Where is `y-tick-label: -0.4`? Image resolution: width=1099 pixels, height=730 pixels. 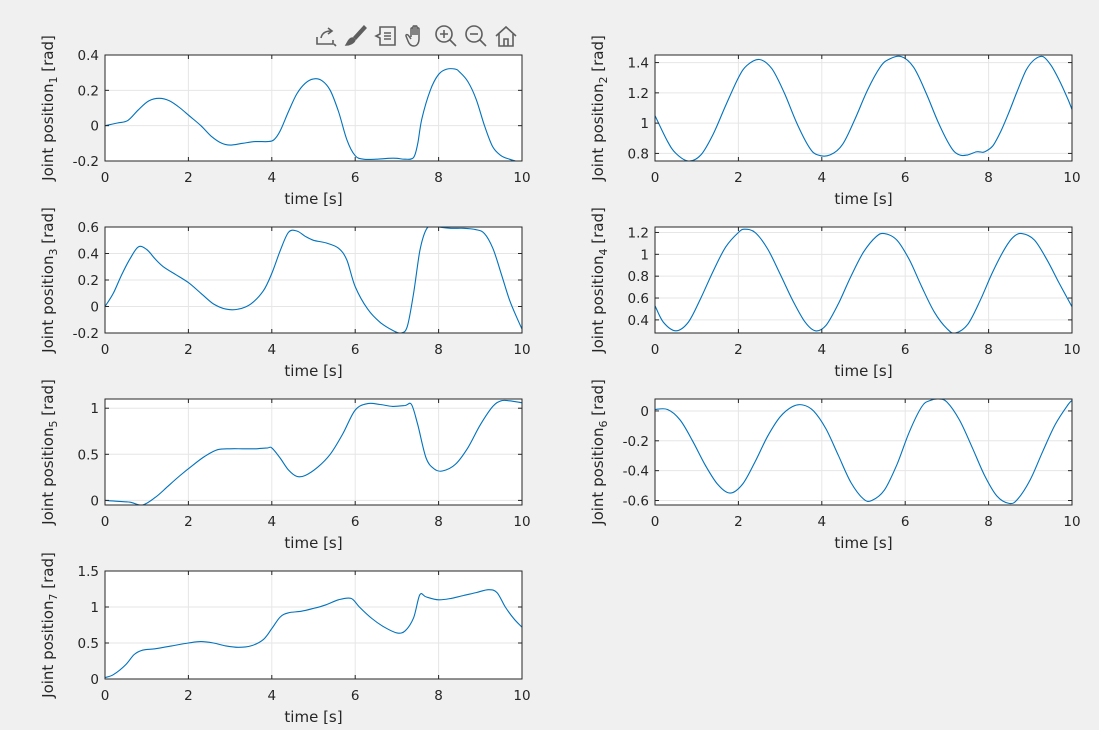 y-tick-label: -0.4 is located at coordinates (636, 472).